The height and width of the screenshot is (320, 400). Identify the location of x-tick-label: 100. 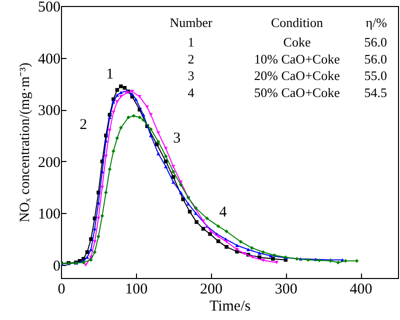
(136, 290).